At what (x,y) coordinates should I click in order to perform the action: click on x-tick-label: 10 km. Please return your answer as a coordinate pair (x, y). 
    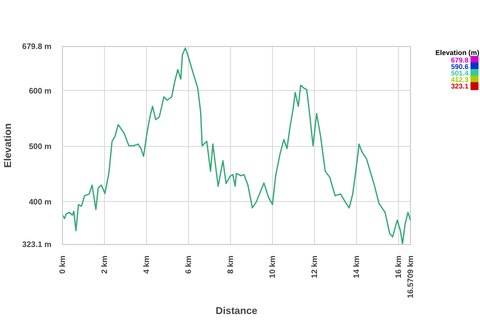
    Looking at the image, I should click on (273, 266).